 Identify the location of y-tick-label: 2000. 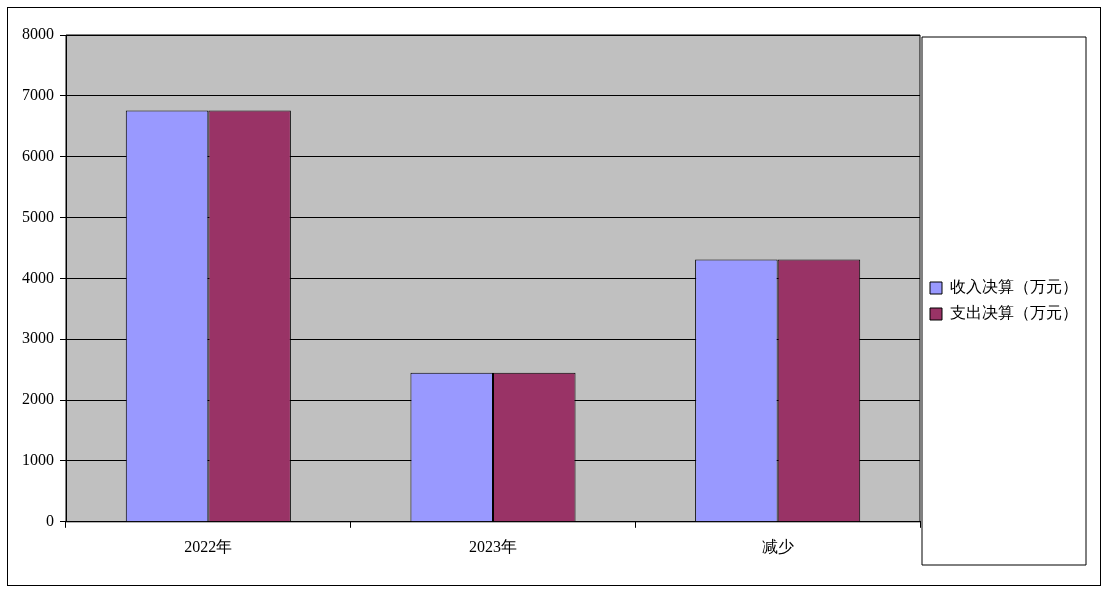
(38, 399).